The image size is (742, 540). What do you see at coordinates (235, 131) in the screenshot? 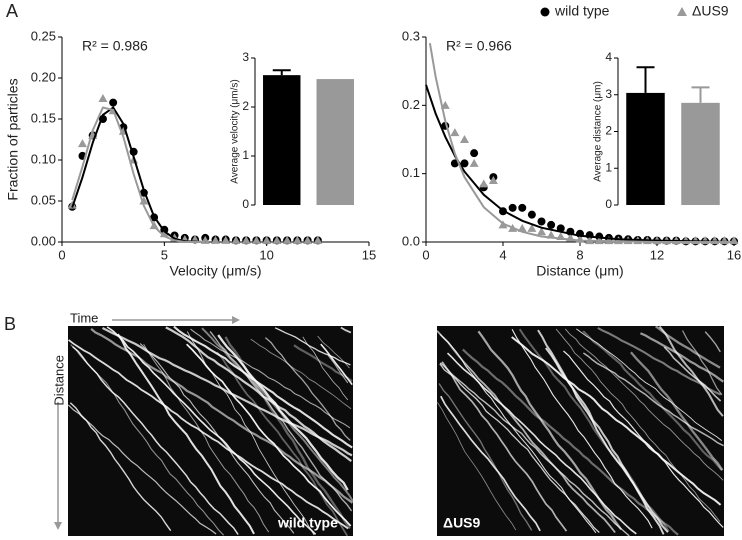
I see `y-axis-label: Average velocity (μm/s)` at bounding box center [235, 131].